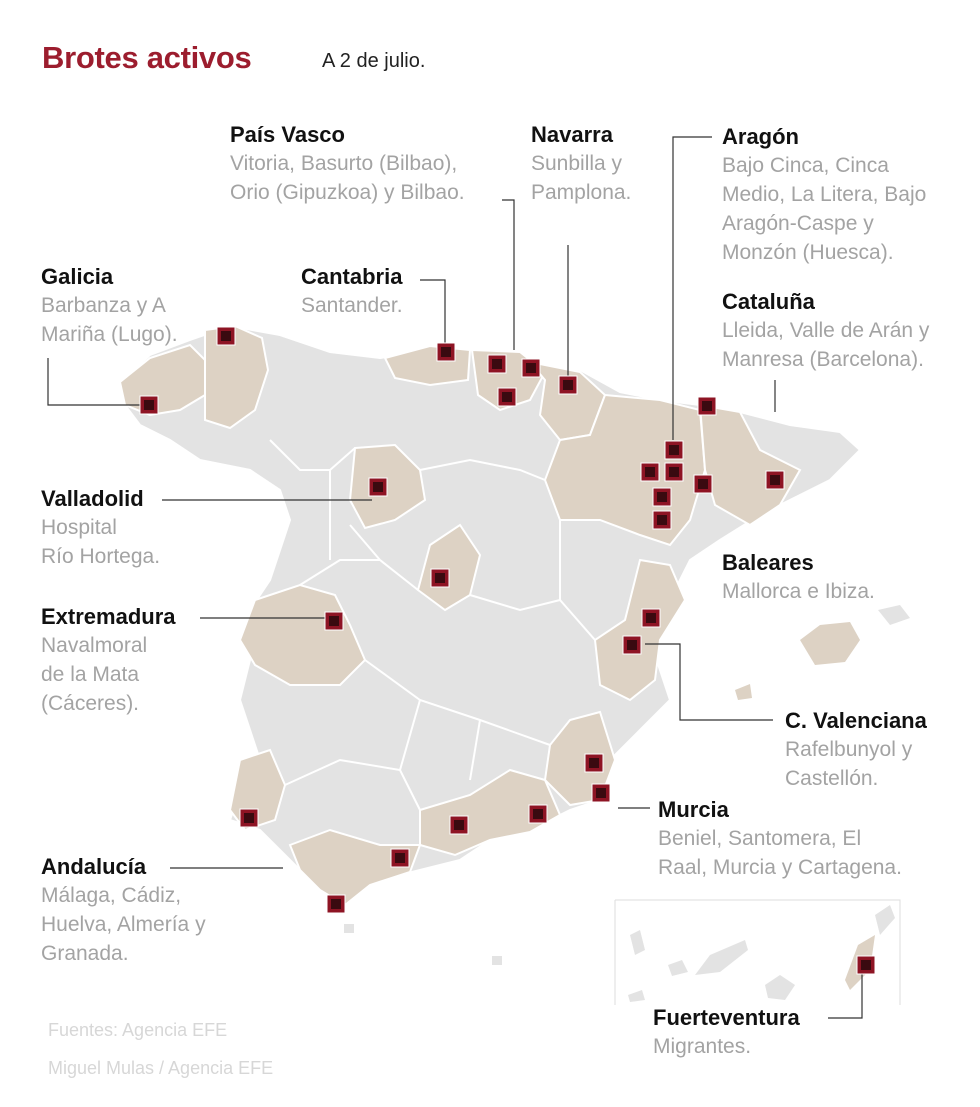  Describe the element at coordinates (432, 625) in the screenshot. I see `province-borders` at that location.